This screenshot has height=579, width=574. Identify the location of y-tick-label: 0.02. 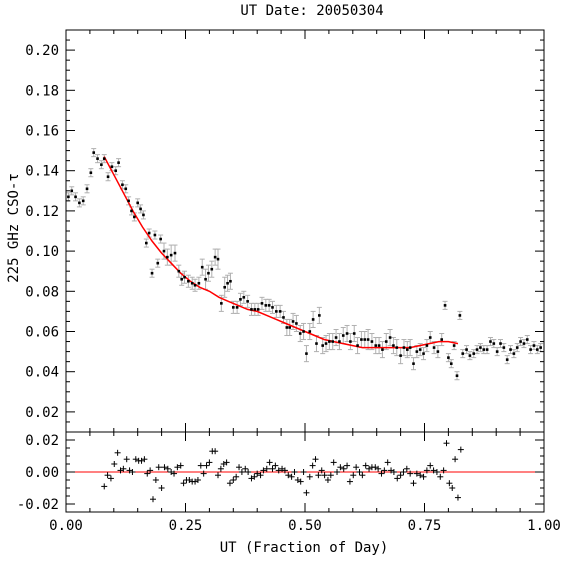
(42, 413).